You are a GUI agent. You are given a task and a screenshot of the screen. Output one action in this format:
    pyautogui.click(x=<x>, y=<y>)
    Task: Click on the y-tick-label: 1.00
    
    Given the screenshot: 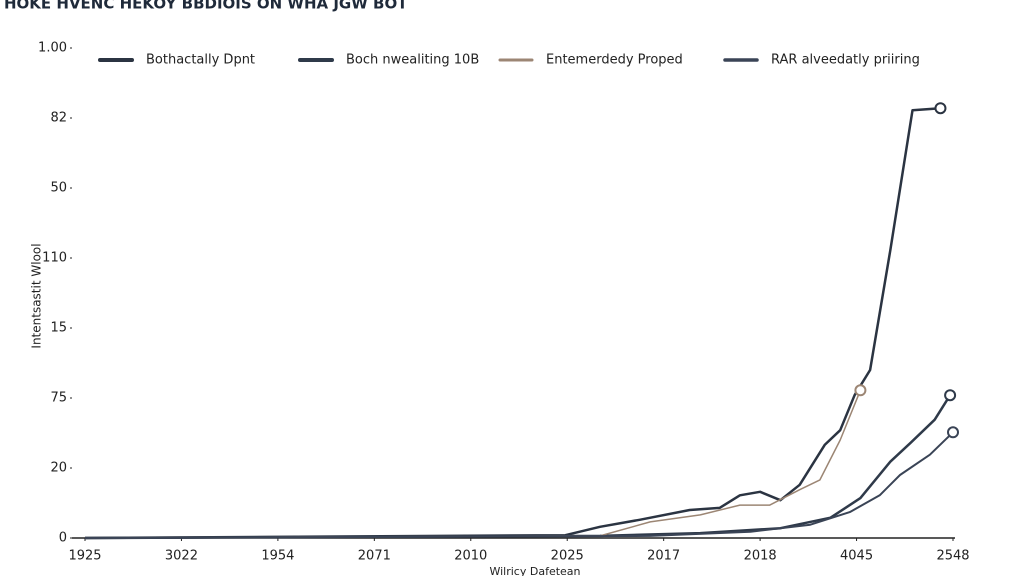 What is the action you would take?
    pyautogui.click(x=52, y=48)
    